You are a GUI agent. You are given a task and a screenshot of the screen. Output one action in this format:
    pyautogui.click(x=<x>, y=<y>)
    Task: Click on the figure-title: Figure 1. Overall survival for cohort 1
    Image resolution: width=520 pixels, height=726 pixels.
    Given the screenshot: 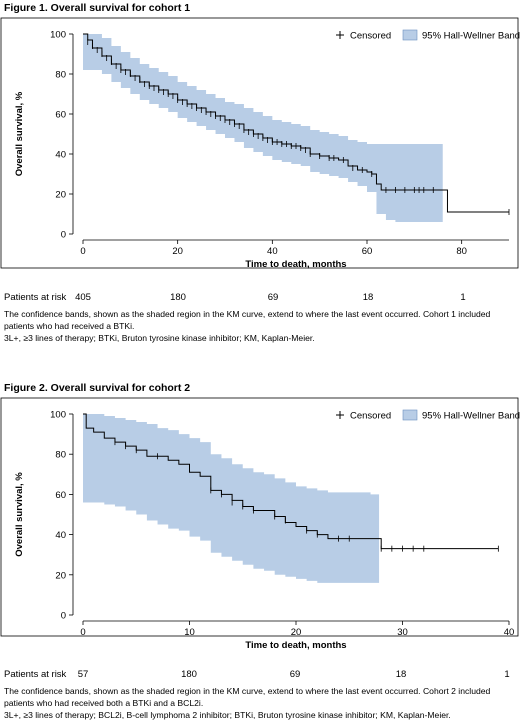 What is the action you would take?
    pyautogui.click(x=97, y=8)
    